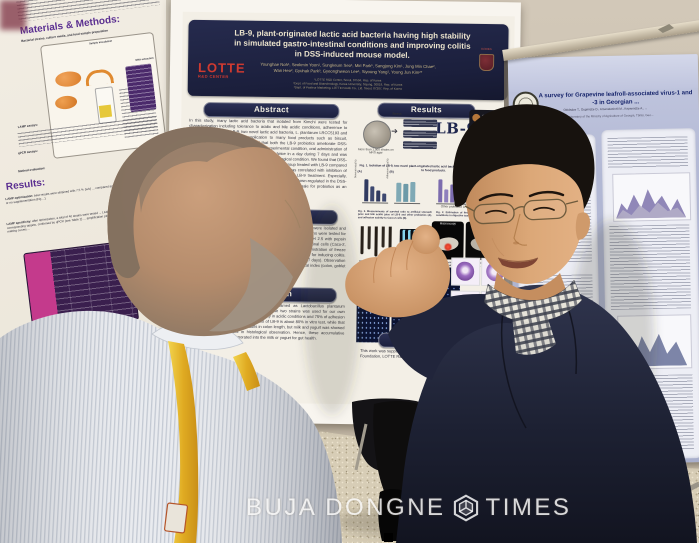 The height and width of the screenshot is (543, 699). What do you see at coordinates (13, 15) in the screenshot?
I see `left-poster-corner-figure` at bounding box center [13, 15].